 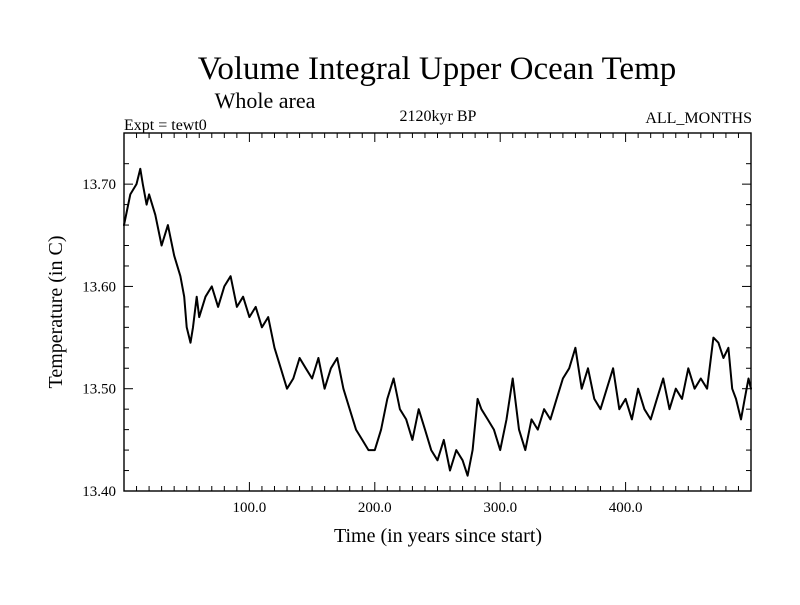 What do you see at coordinates (265, 100) in the screenshot?
I see `chart-subtitle: Whole area` at bounding box center [265, 100].